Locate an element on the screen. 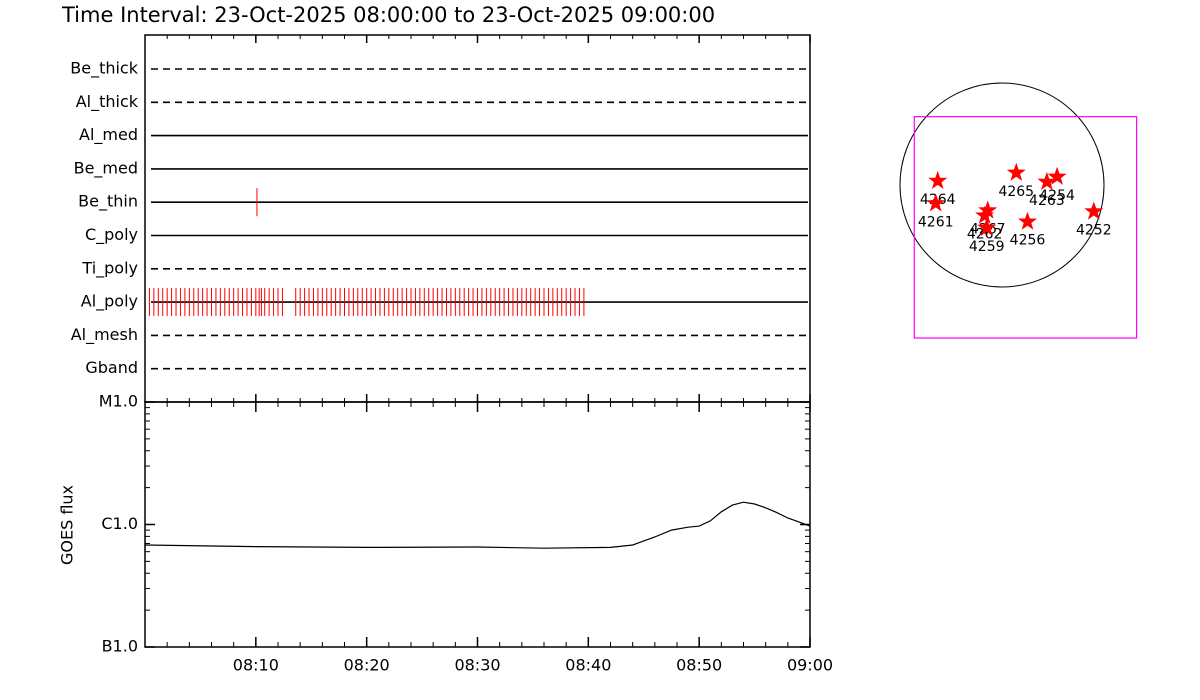 The height and width of the screenshot is (700, 1200). filter-label: Gband is located at coordinates (111, 367).